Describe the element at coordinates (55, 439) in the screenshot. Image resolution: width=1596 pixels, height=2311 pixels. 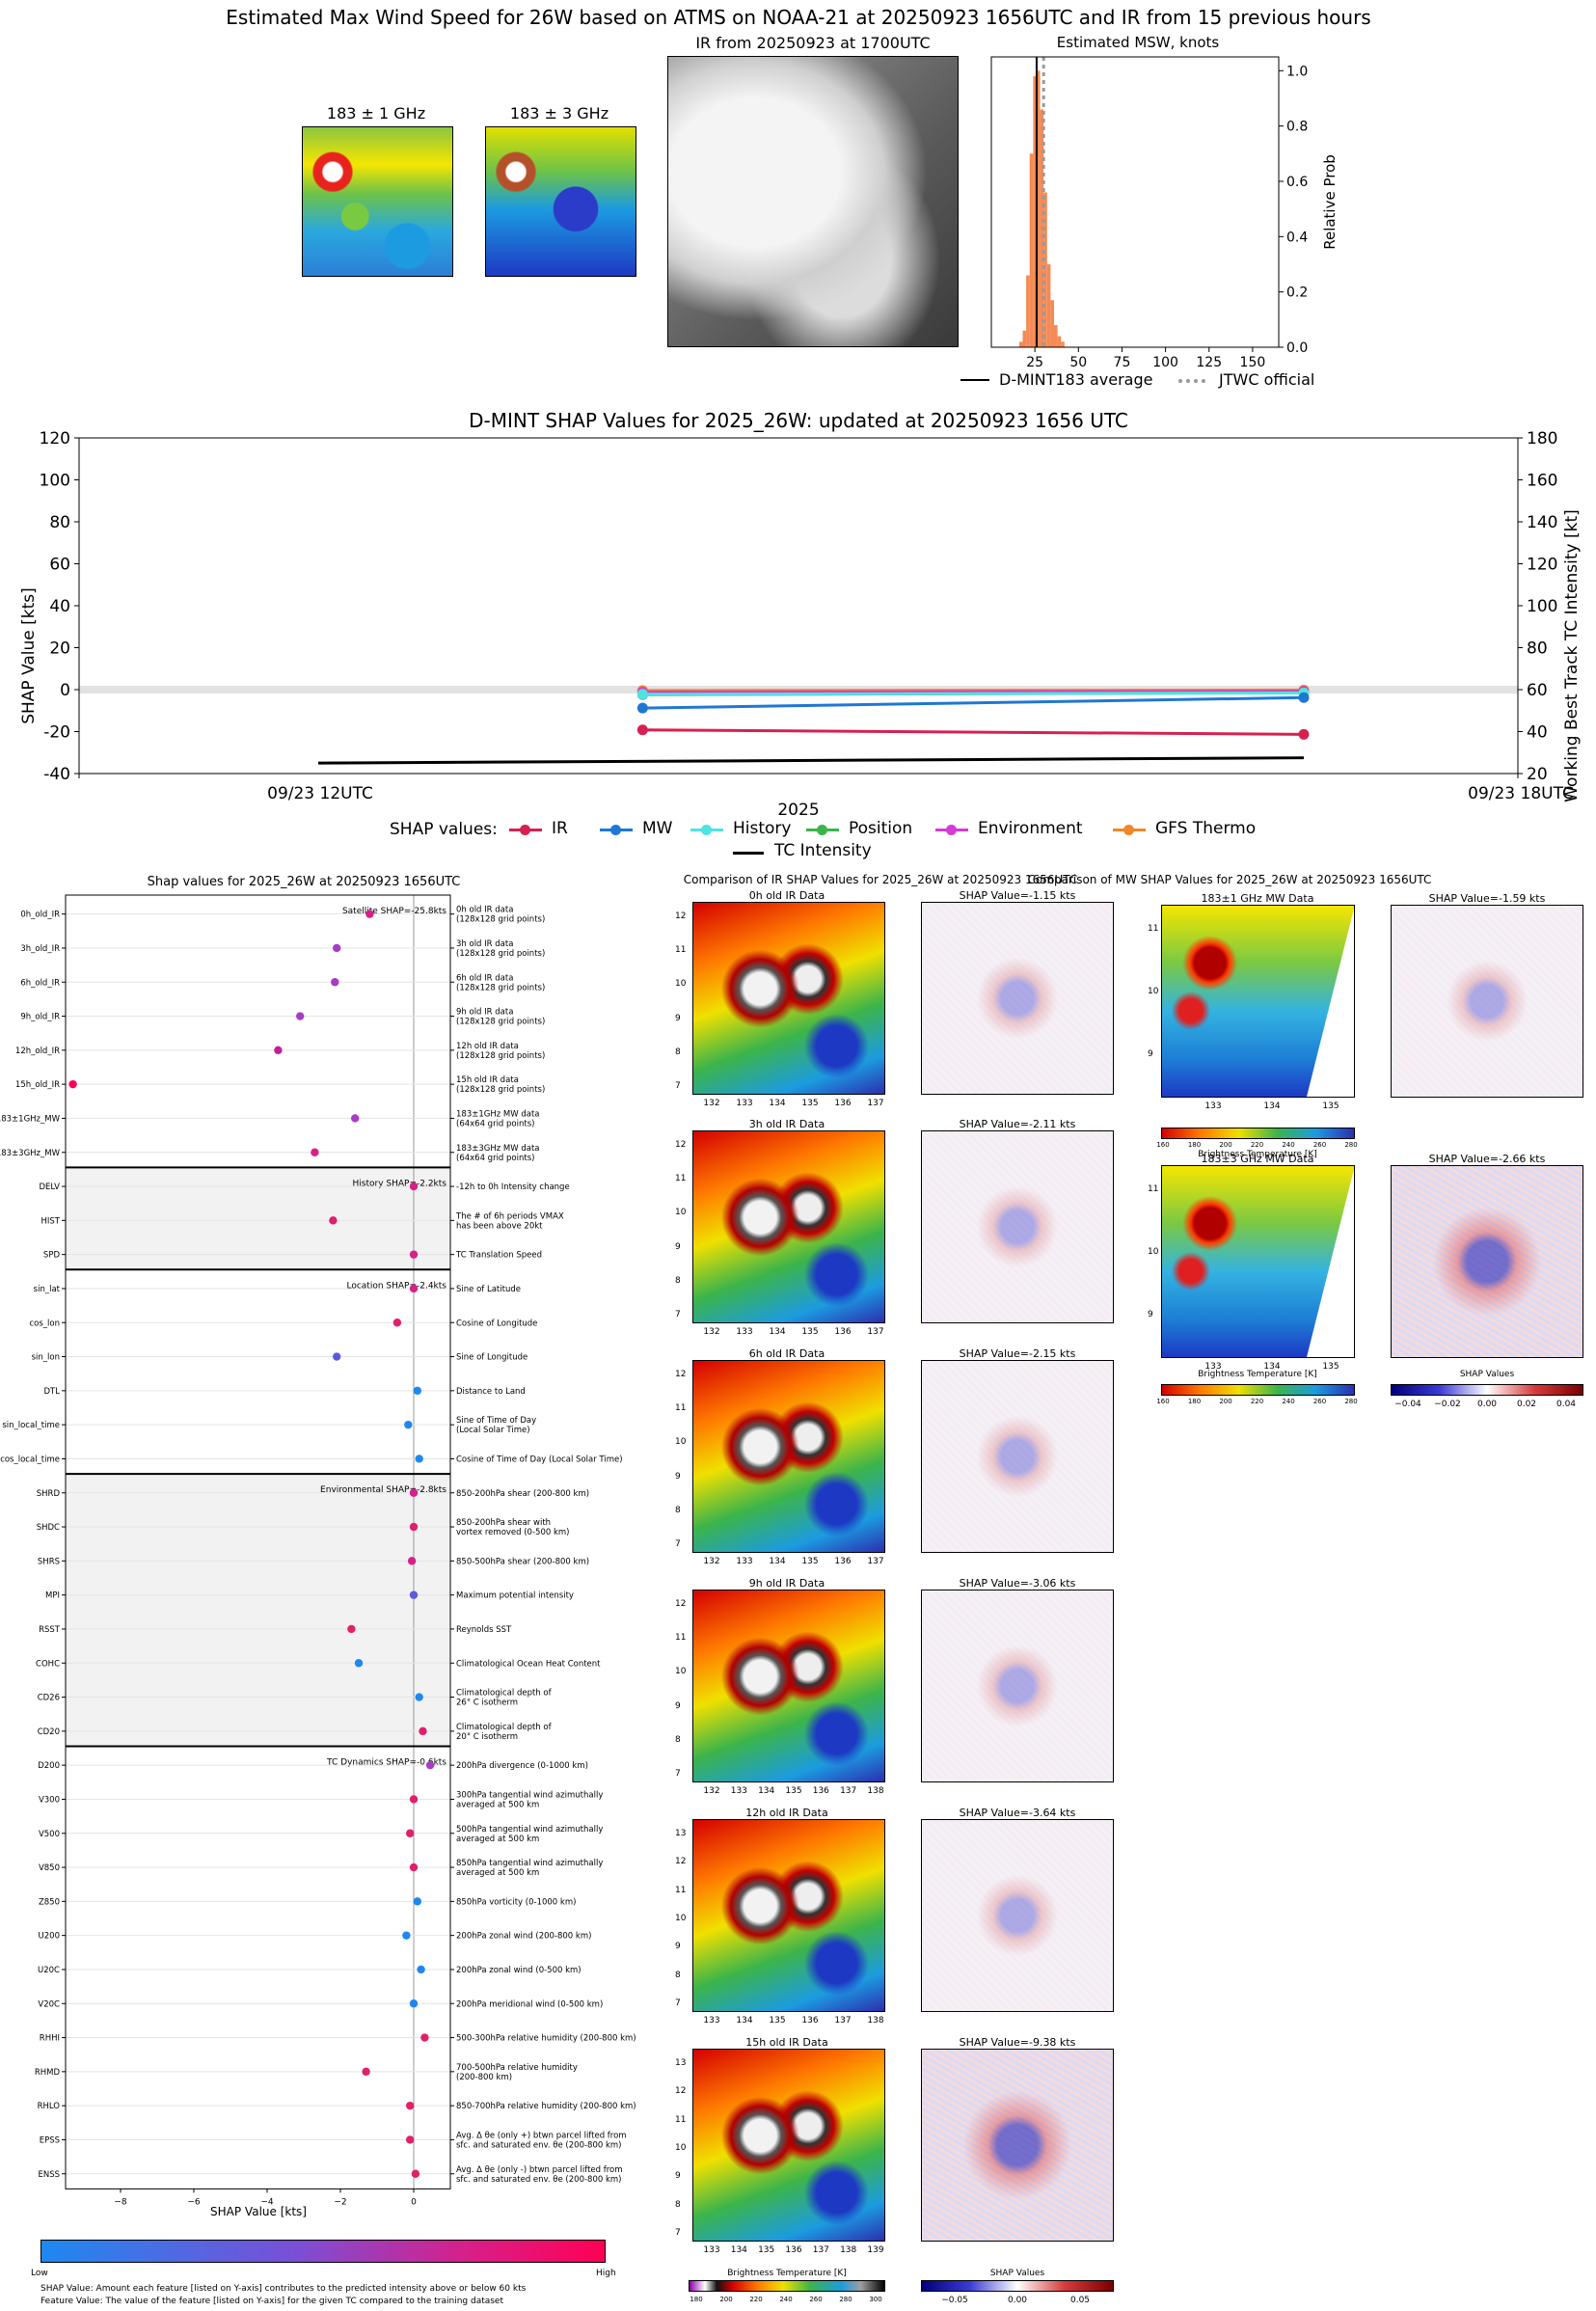
I see `ts-ytick-label: 120` at that location.